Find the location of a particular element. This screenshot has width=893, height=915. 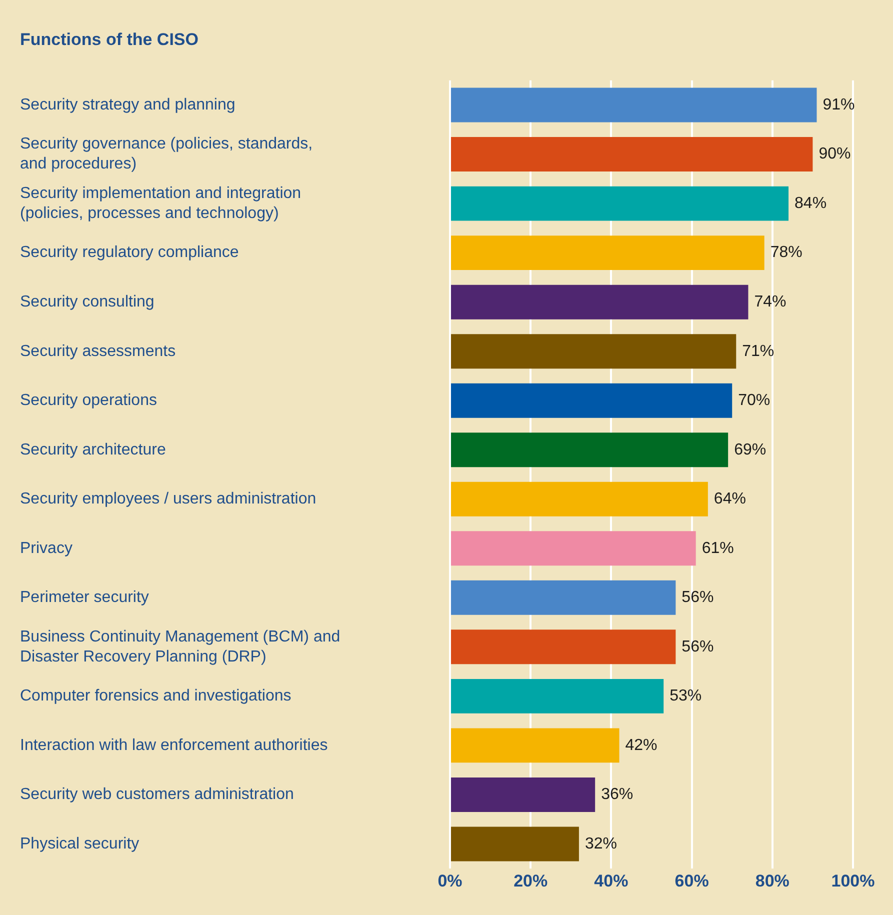

y-tick-label: Security operations is located at coordinates (88, 401).